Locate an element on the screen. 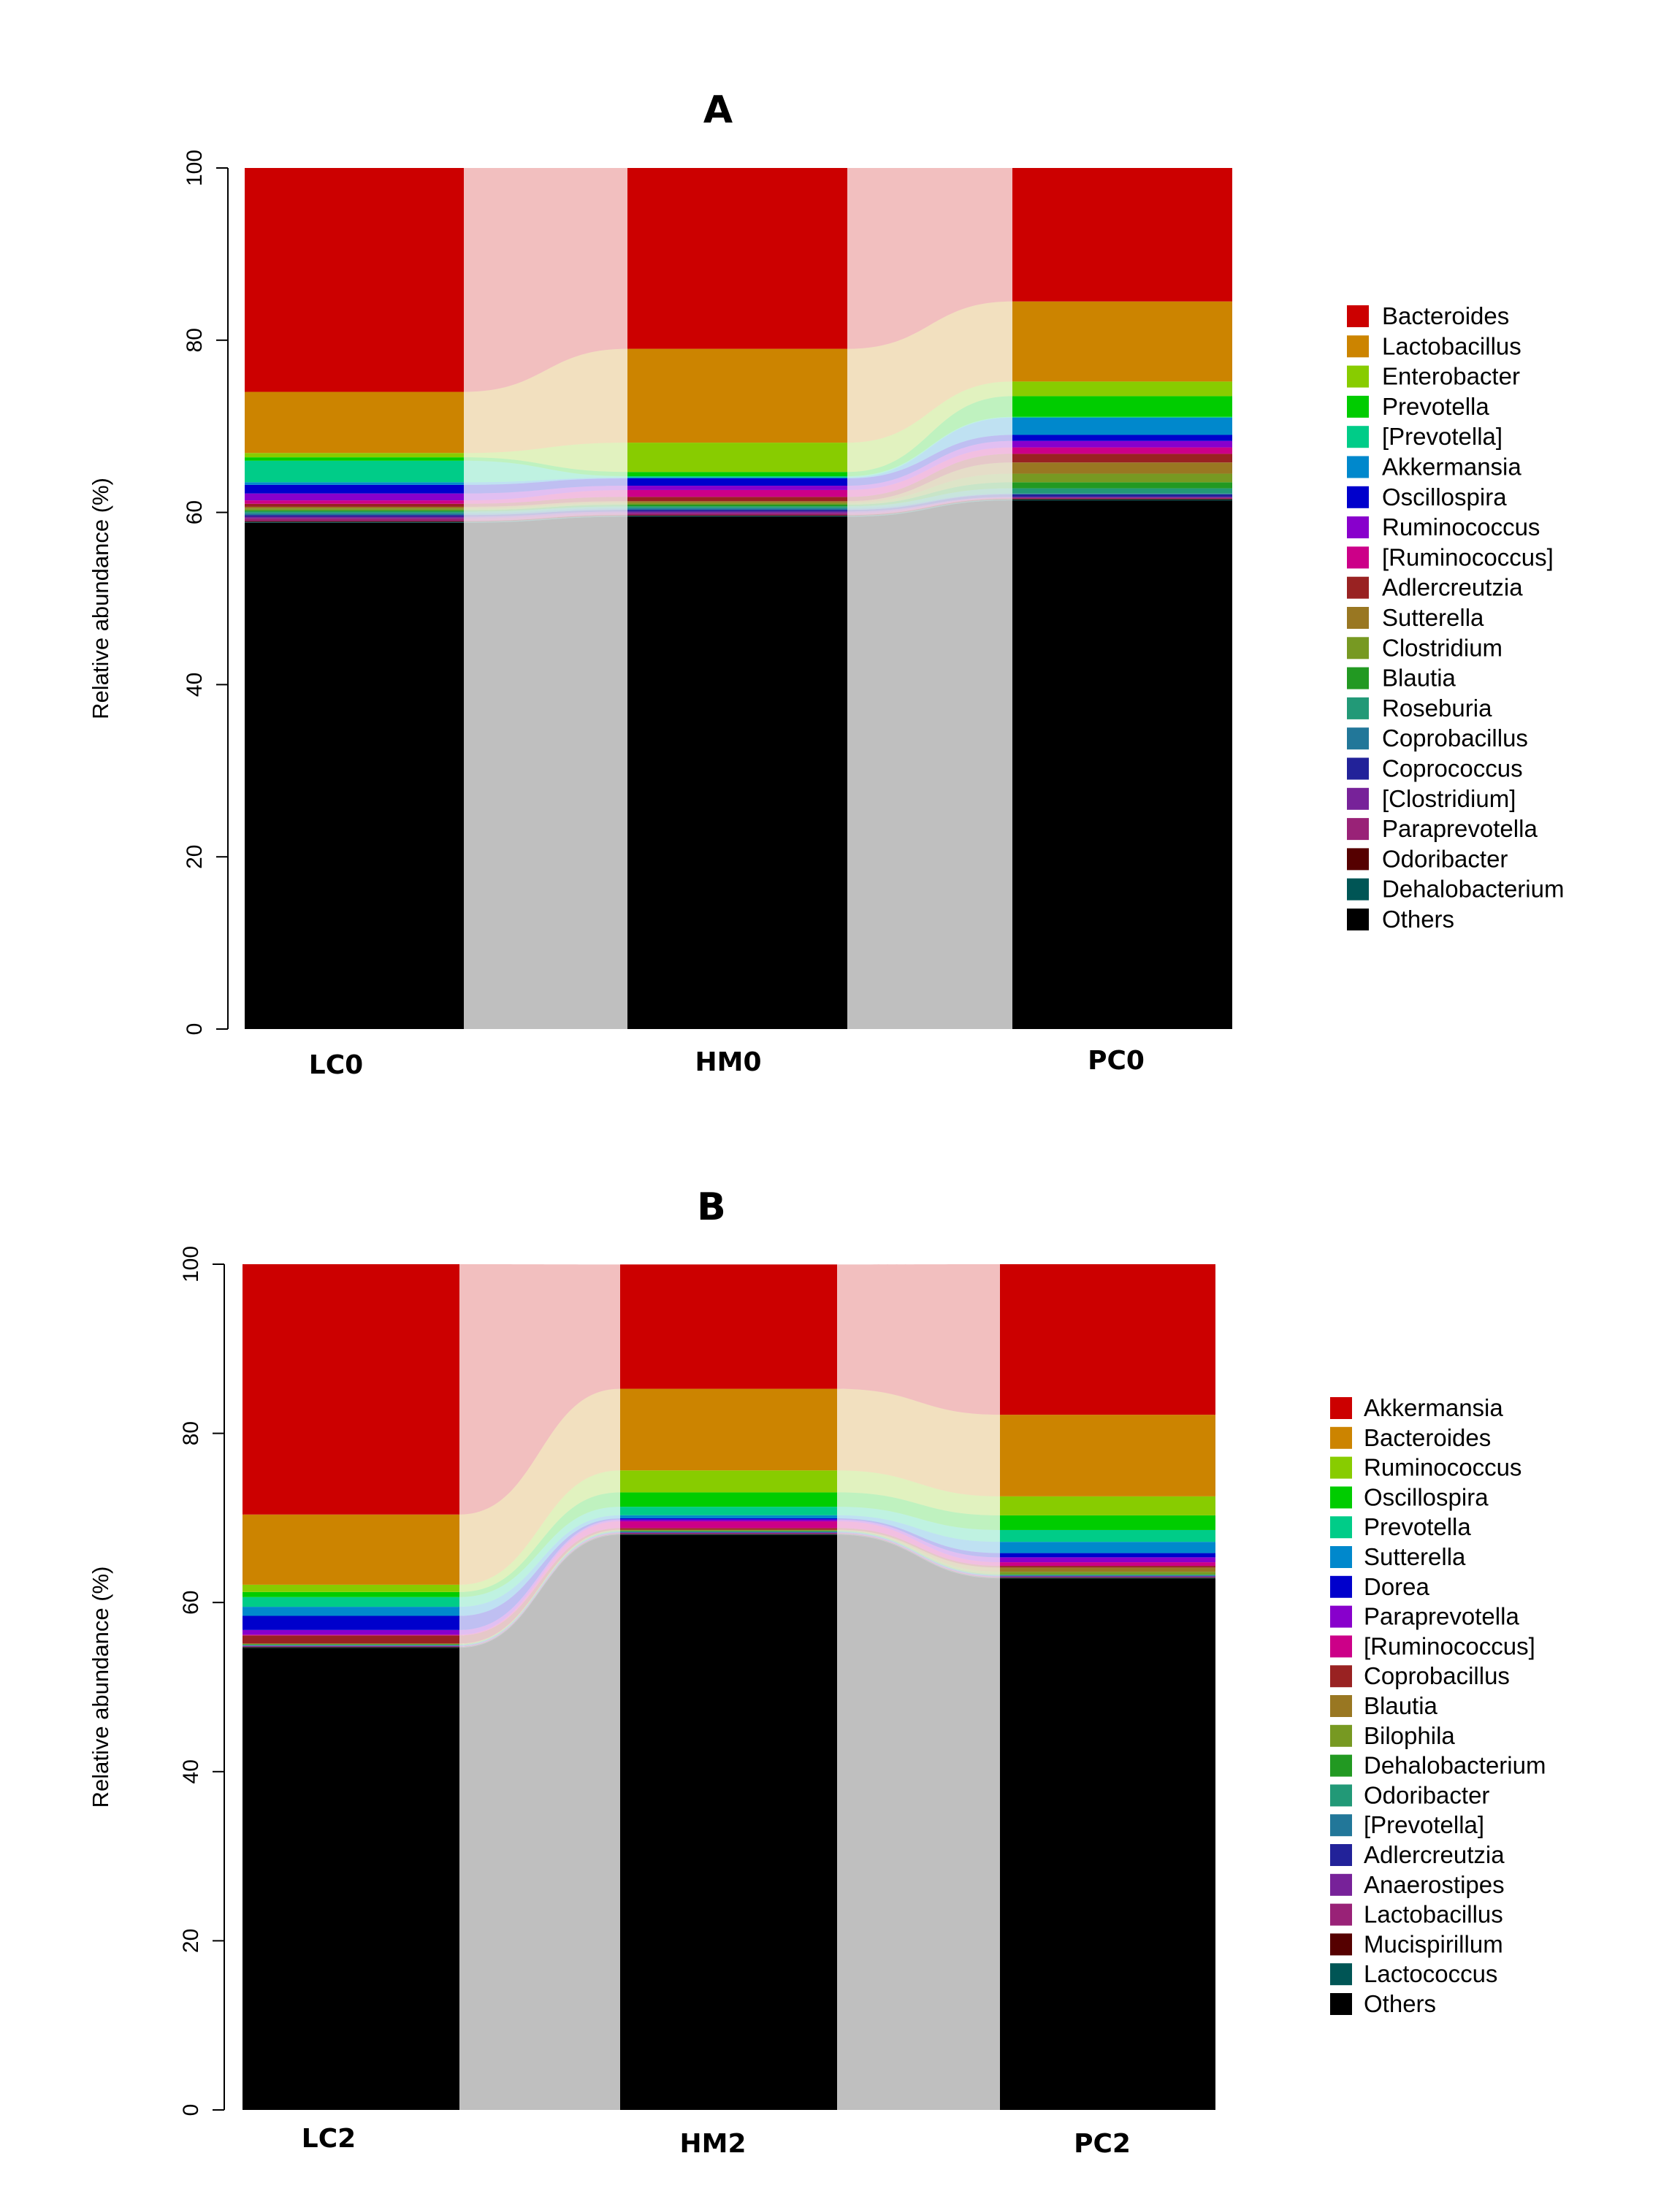  y-tick-label: 40 is located at coordinates (191, 1771).